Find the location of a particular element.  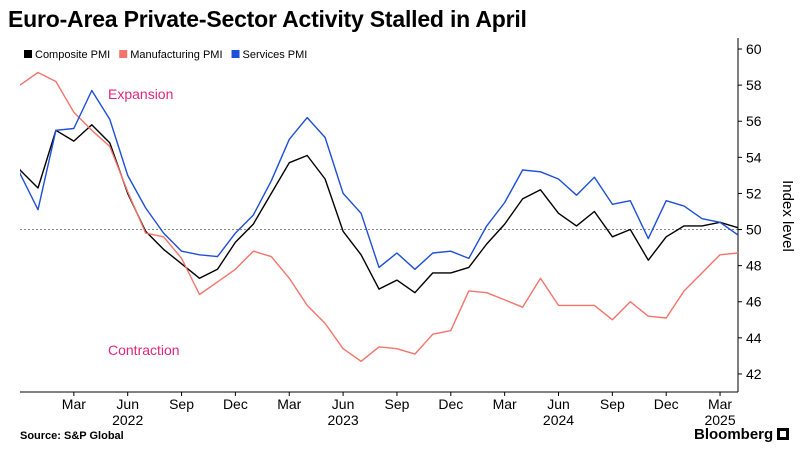

legend-label-manufacturing-pmi: Manufacturing PMI is located at coordinates (176, 55).